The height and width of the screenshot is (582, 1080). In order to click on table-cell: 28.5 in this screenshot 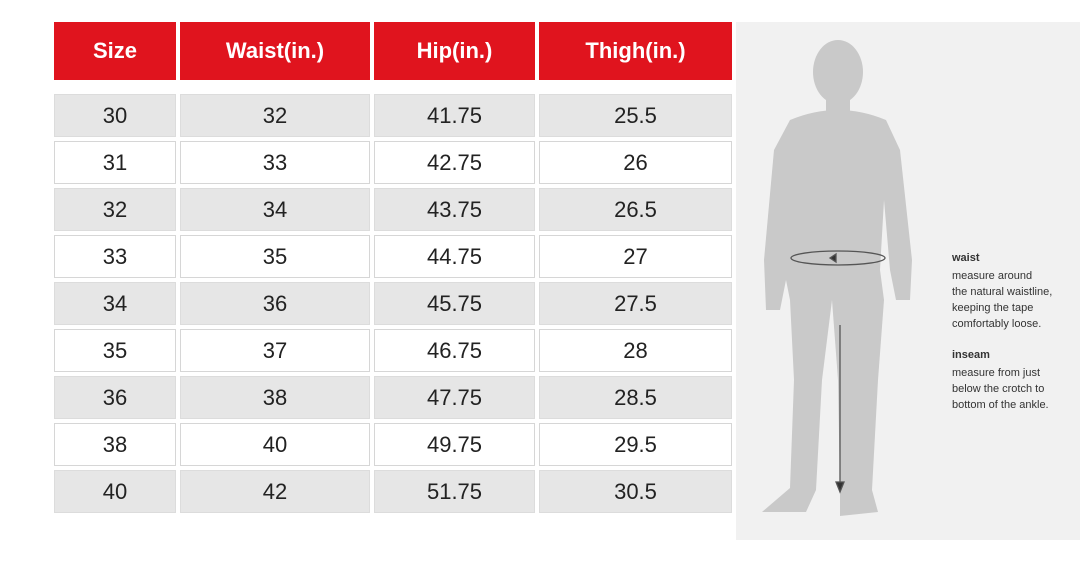, I will do `click(635, 397)`.